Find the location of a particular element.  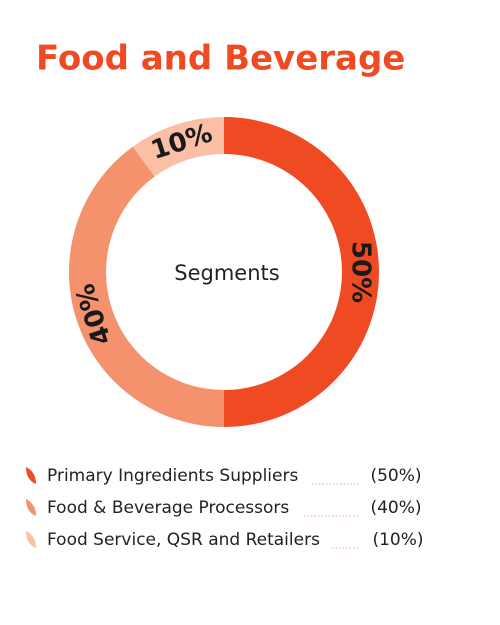

chart-title: Food and Beverage is located at coordinates (220, 59).